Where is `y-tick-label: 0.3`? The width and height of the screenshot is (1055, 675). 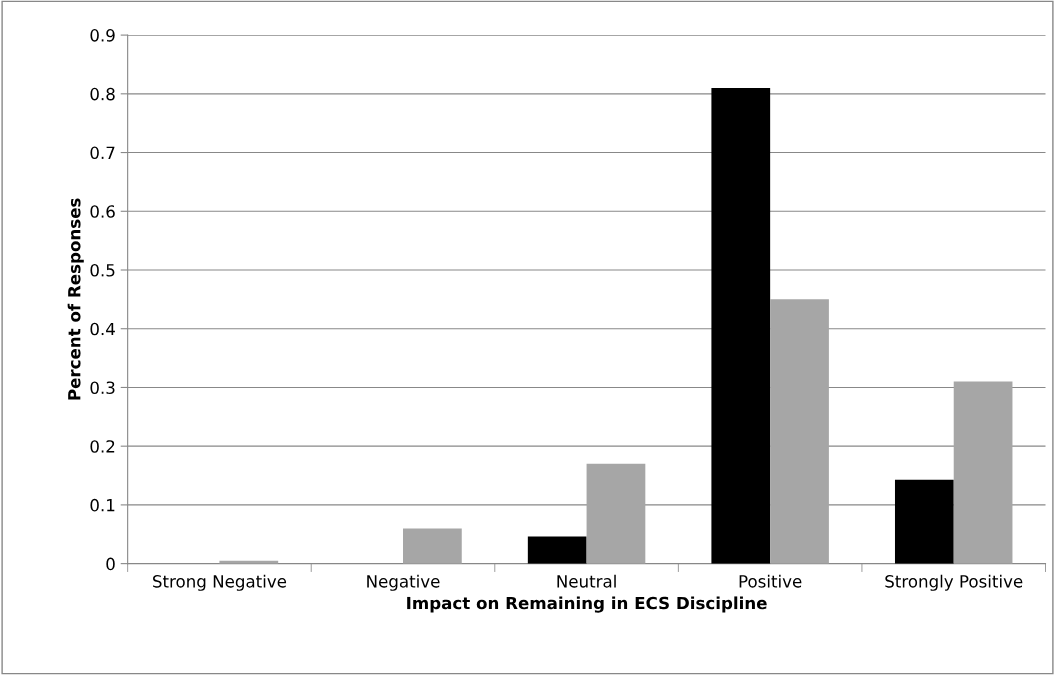 y-tick-label: 0.3 is located at coordinates (102, 388).